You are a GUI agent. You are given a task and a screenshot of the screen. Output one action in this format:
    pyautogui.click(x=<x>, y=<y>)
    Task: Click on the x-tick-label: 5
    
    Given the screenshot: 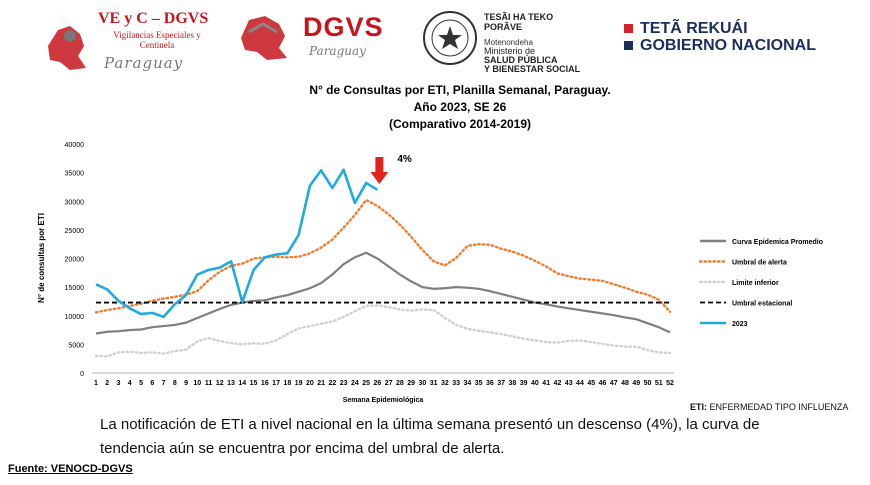 What is the action you would take?
    pyautogui.click(x=141, y=383)
    